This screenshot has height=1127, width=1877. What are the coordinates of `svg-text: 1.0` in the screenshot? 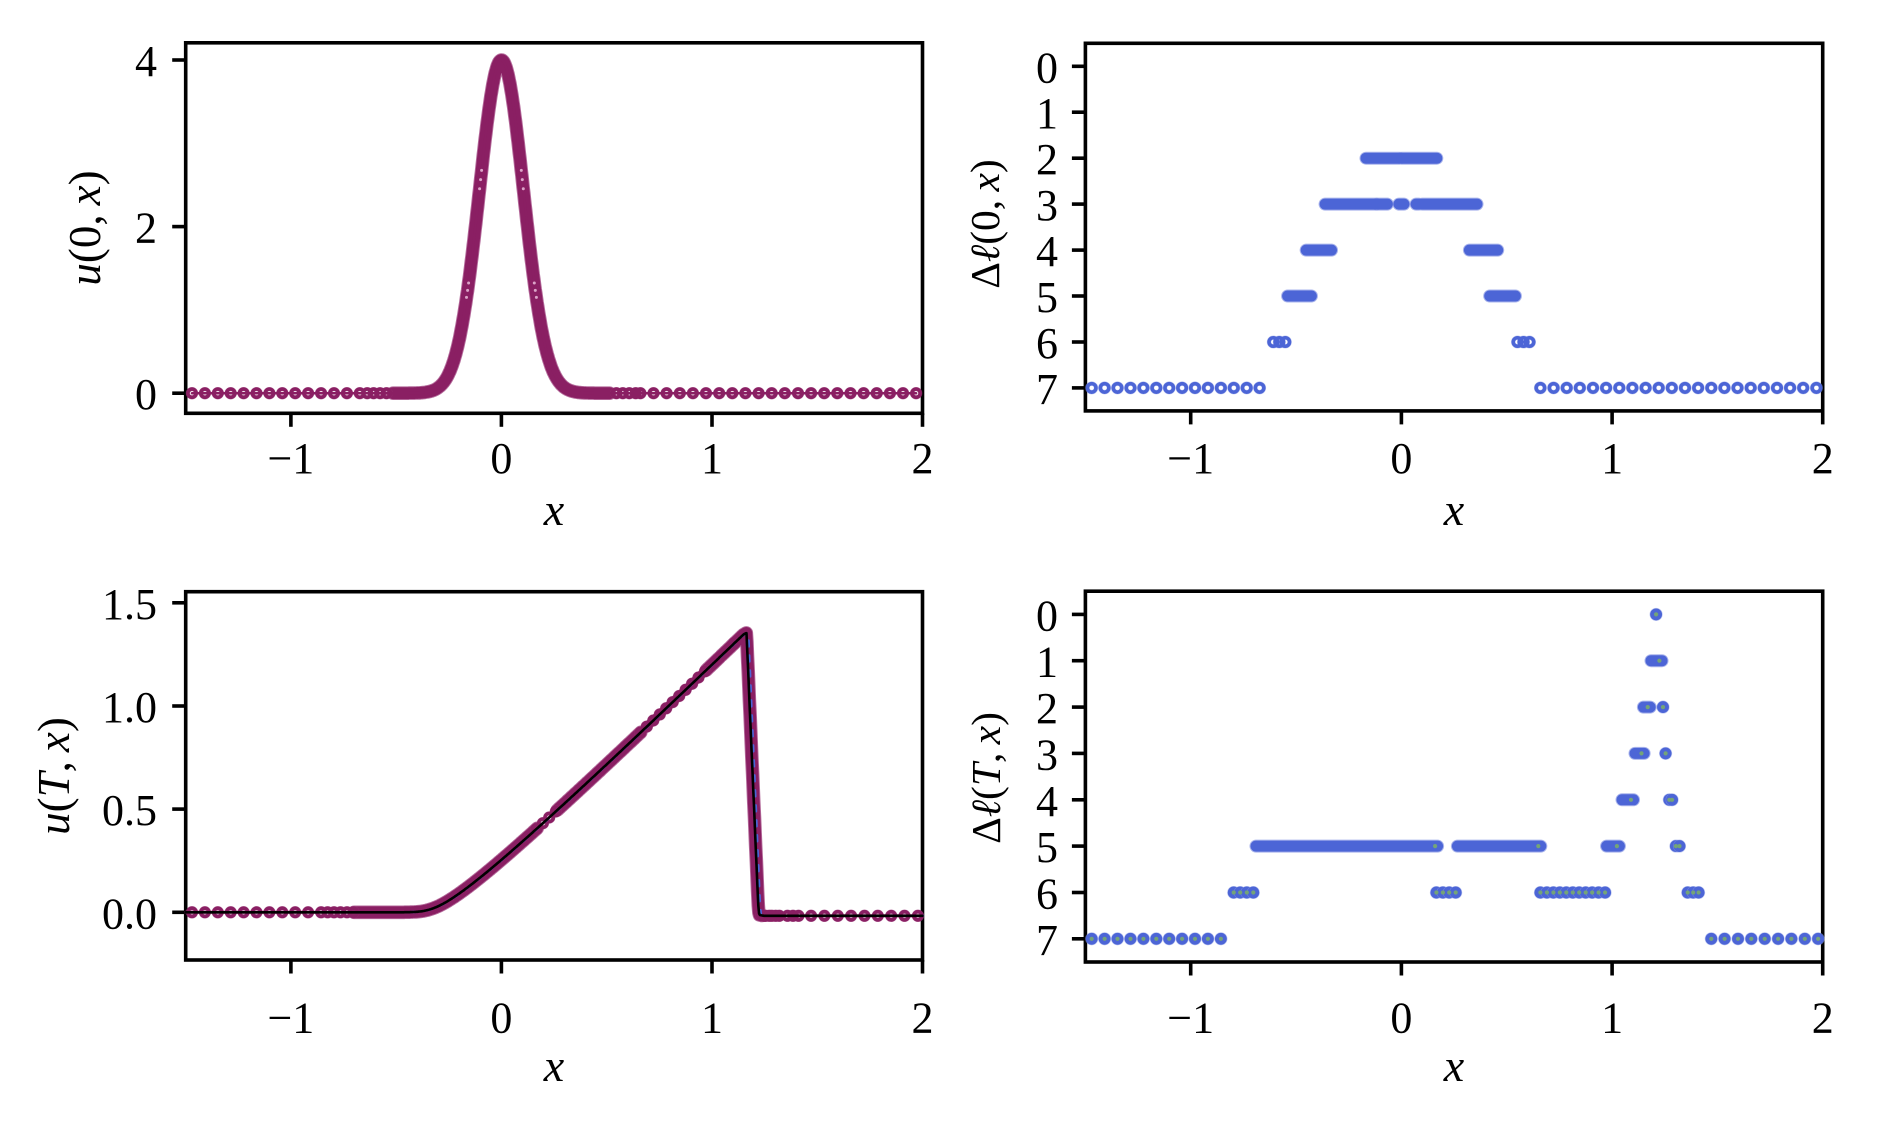 It's located at (129, 707).